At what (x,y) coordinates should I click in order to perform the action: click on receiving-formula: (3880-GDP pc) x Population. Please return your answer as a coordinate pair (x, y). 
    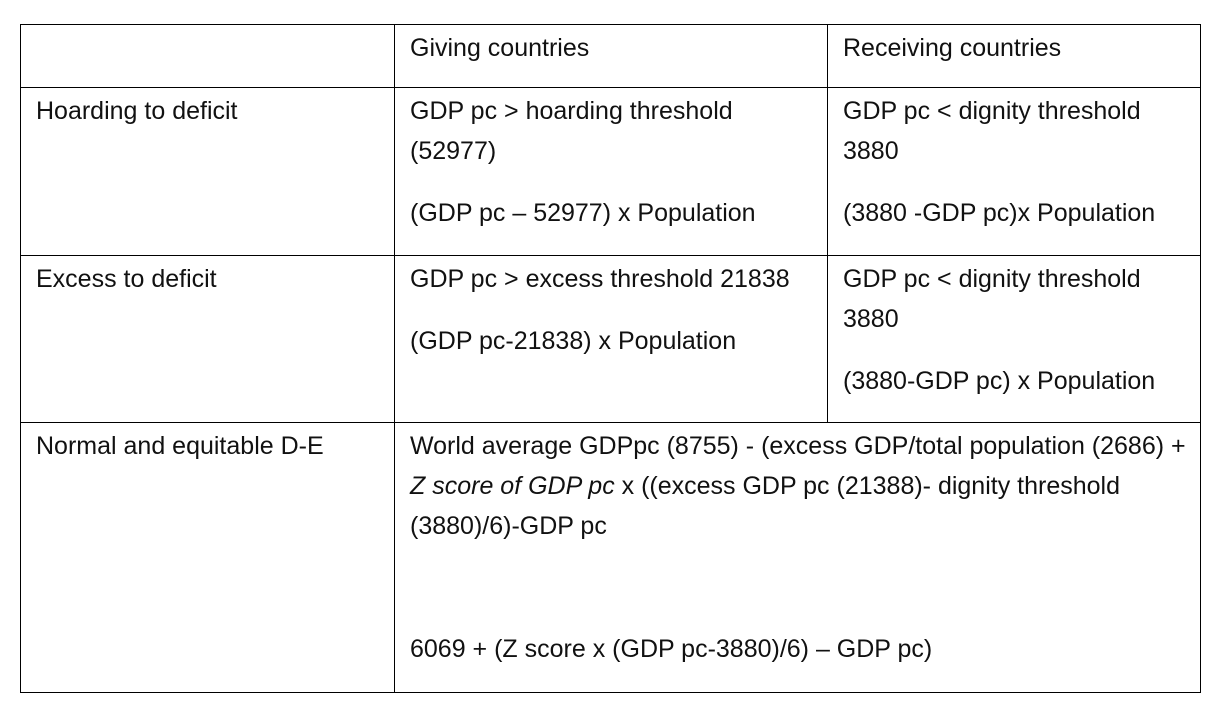
    Looking at the image, I should click on (999, 381).